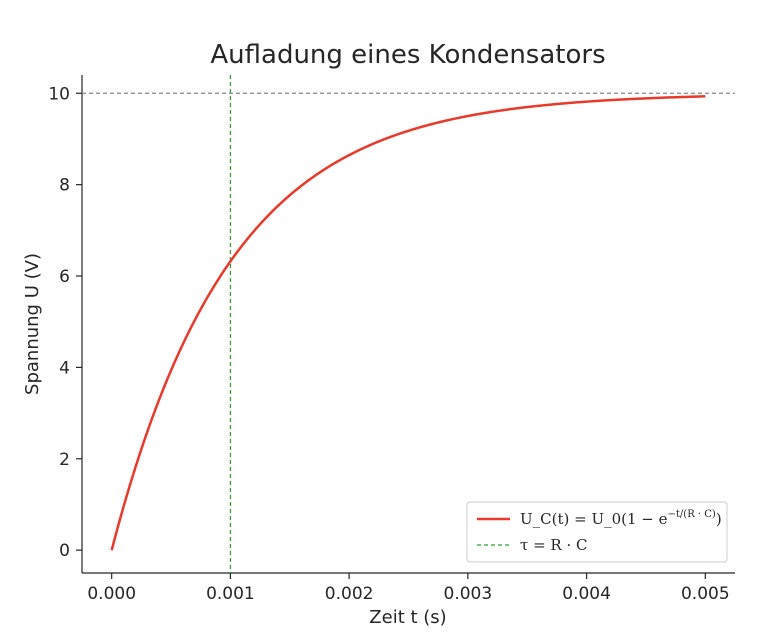  What do you see at coordinates (64, 277) in the screenshot?
I see `y-tick-label-3: 6` at bounding box center [64, 277].